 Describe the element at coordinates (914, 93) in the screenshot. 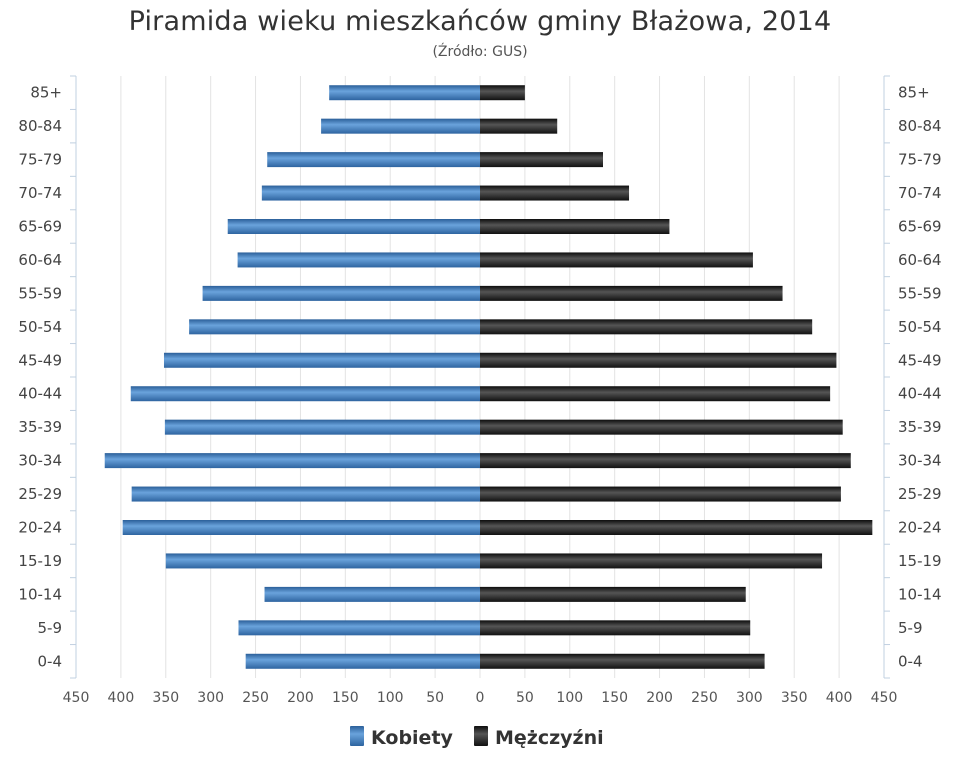

I see `category-label-right: 85+` at that location.